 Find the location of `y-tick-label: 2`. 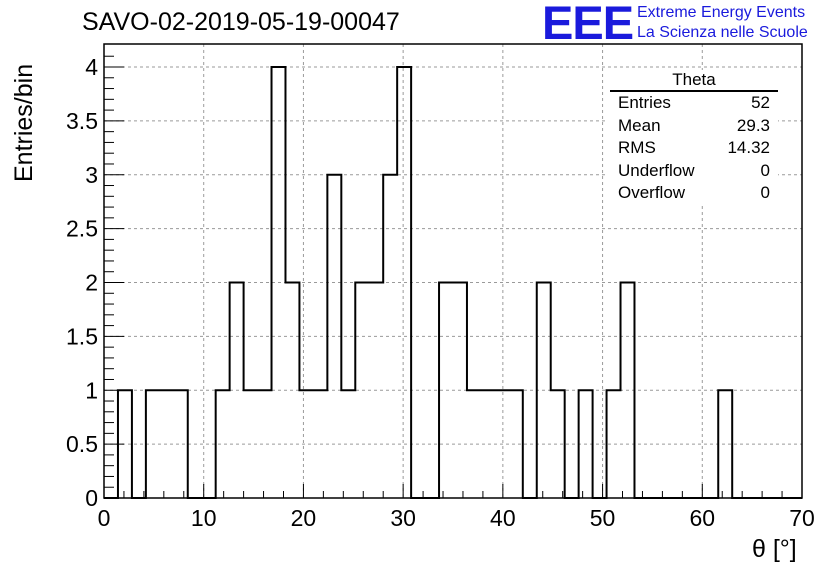

y-tick-label: 2 is located at coordinates (91, 283).